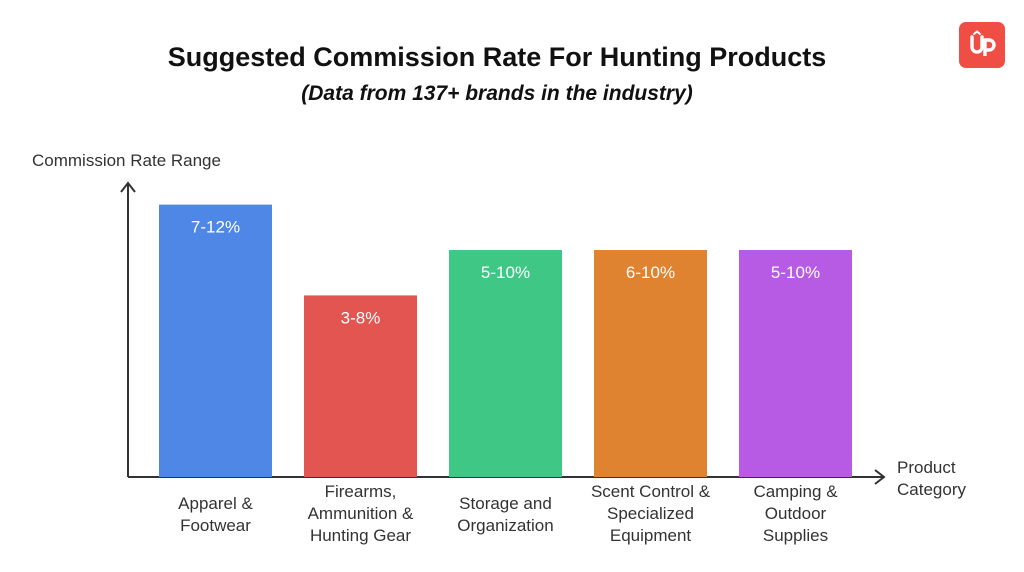 Image resolution: width=1024 pixels, height=572 pixels. I want to click on x-axis-label: Product, so click(926, 467).